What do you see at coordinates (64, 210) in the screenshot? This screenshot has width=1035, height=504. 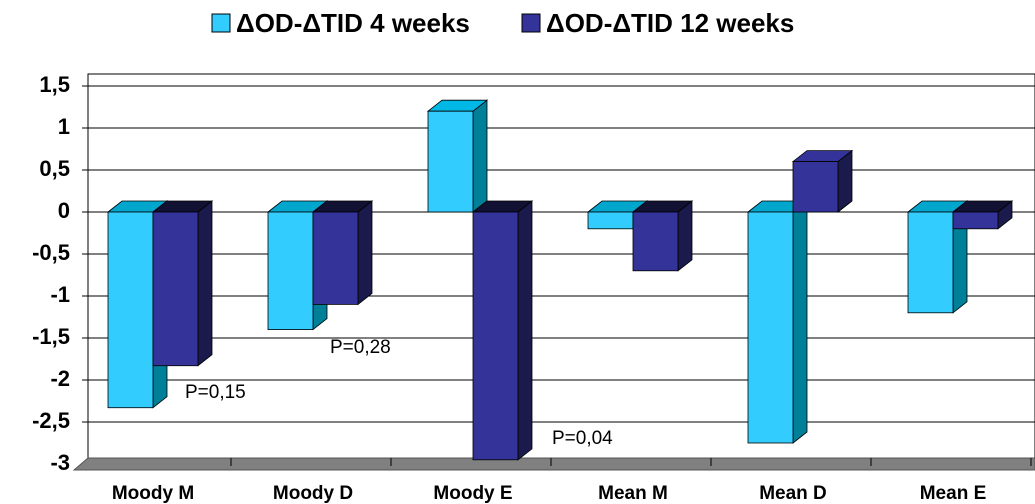 I see `y-tick-label: 0` at bounding box center [64, 210].